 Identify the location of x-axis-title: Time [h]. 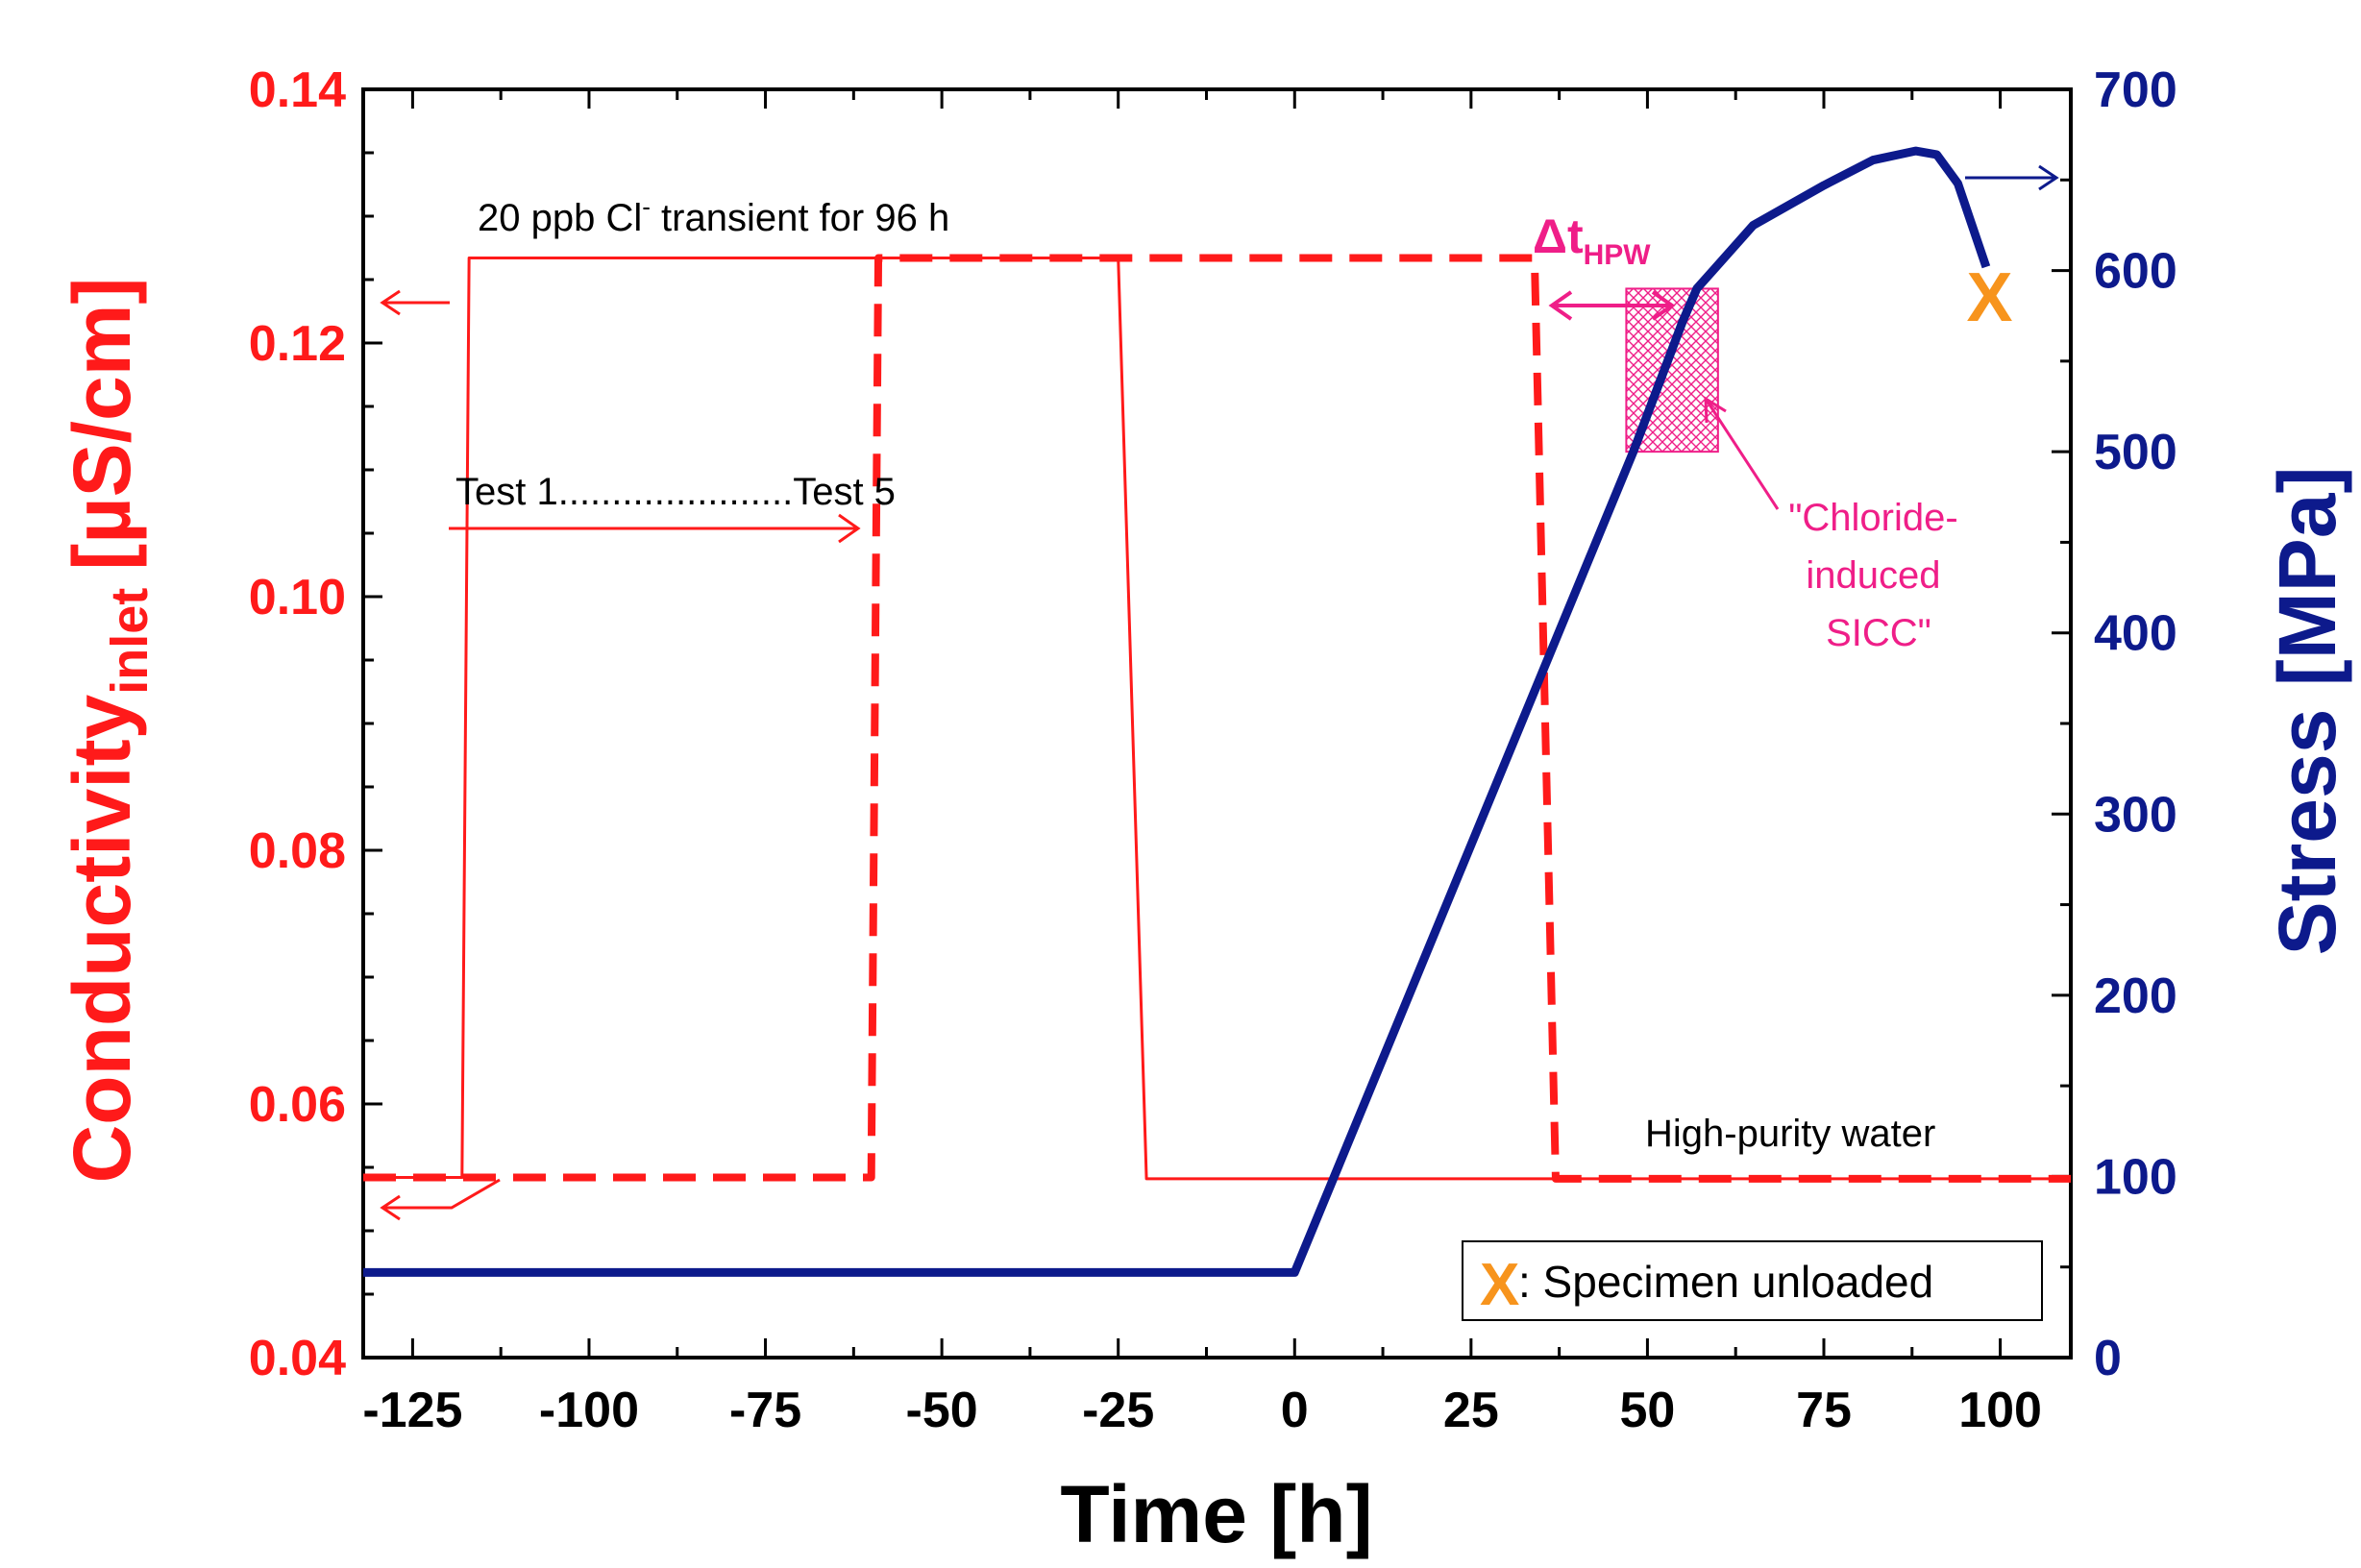
(1216, 1514).